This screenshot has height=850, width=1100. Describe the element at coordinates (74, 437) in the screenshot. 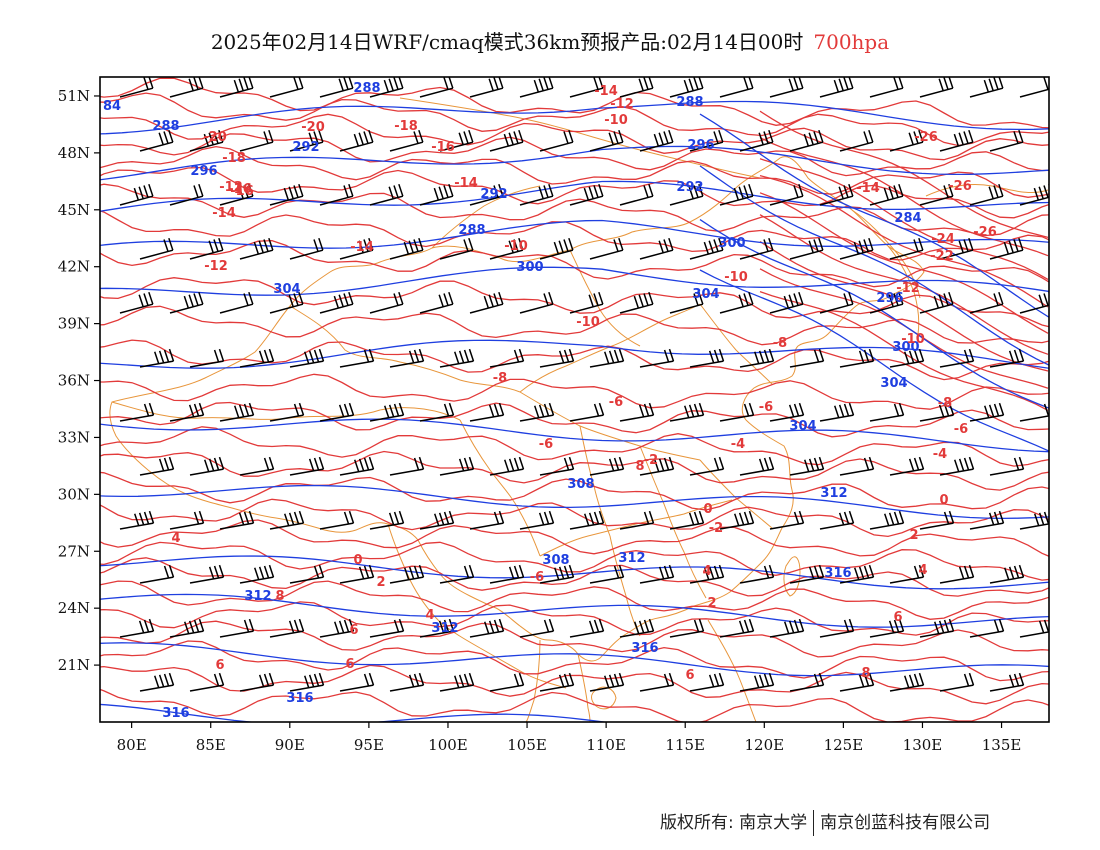

I see `lat-tick-label: 33N` at that location.